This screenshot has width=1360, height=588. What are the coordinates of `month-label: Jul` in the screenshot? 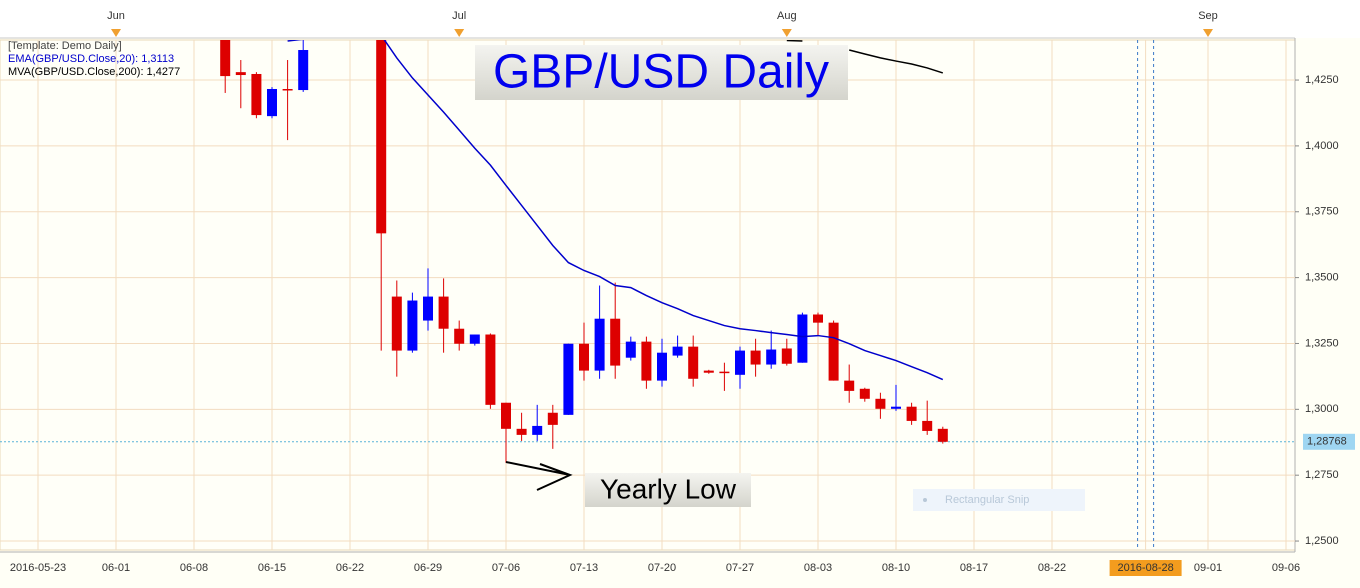 It's located at (459, 16).